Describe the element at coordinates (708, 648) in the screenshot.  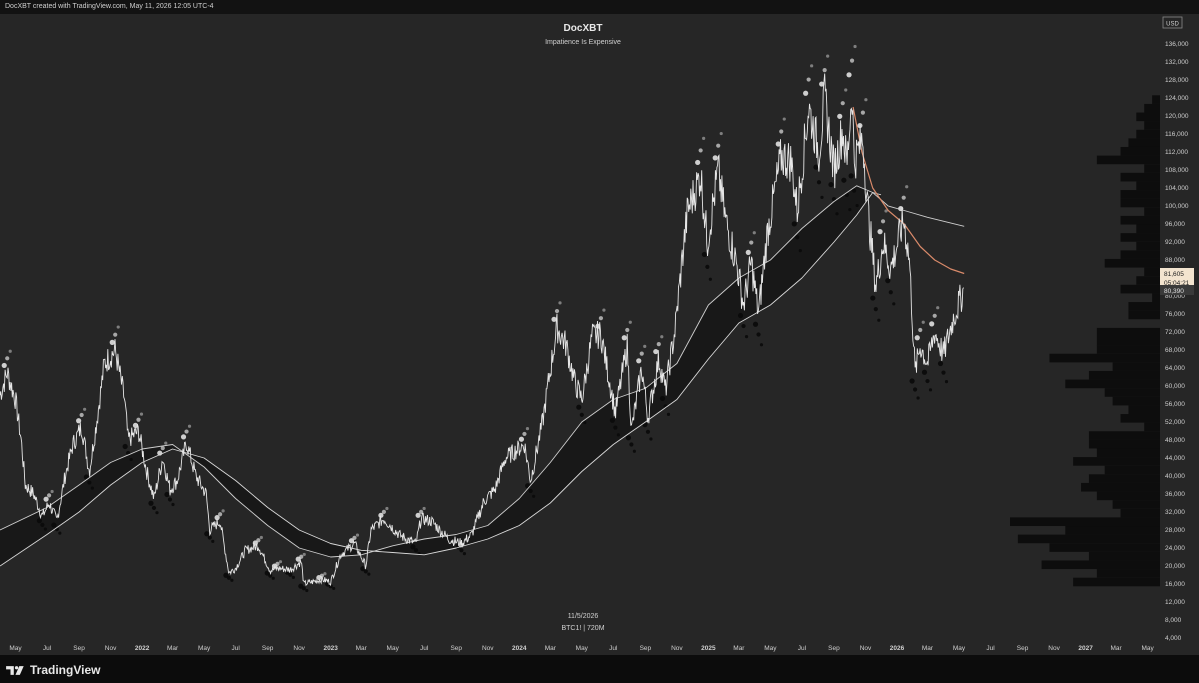
I see `x-tick-label: 2025` at that location.